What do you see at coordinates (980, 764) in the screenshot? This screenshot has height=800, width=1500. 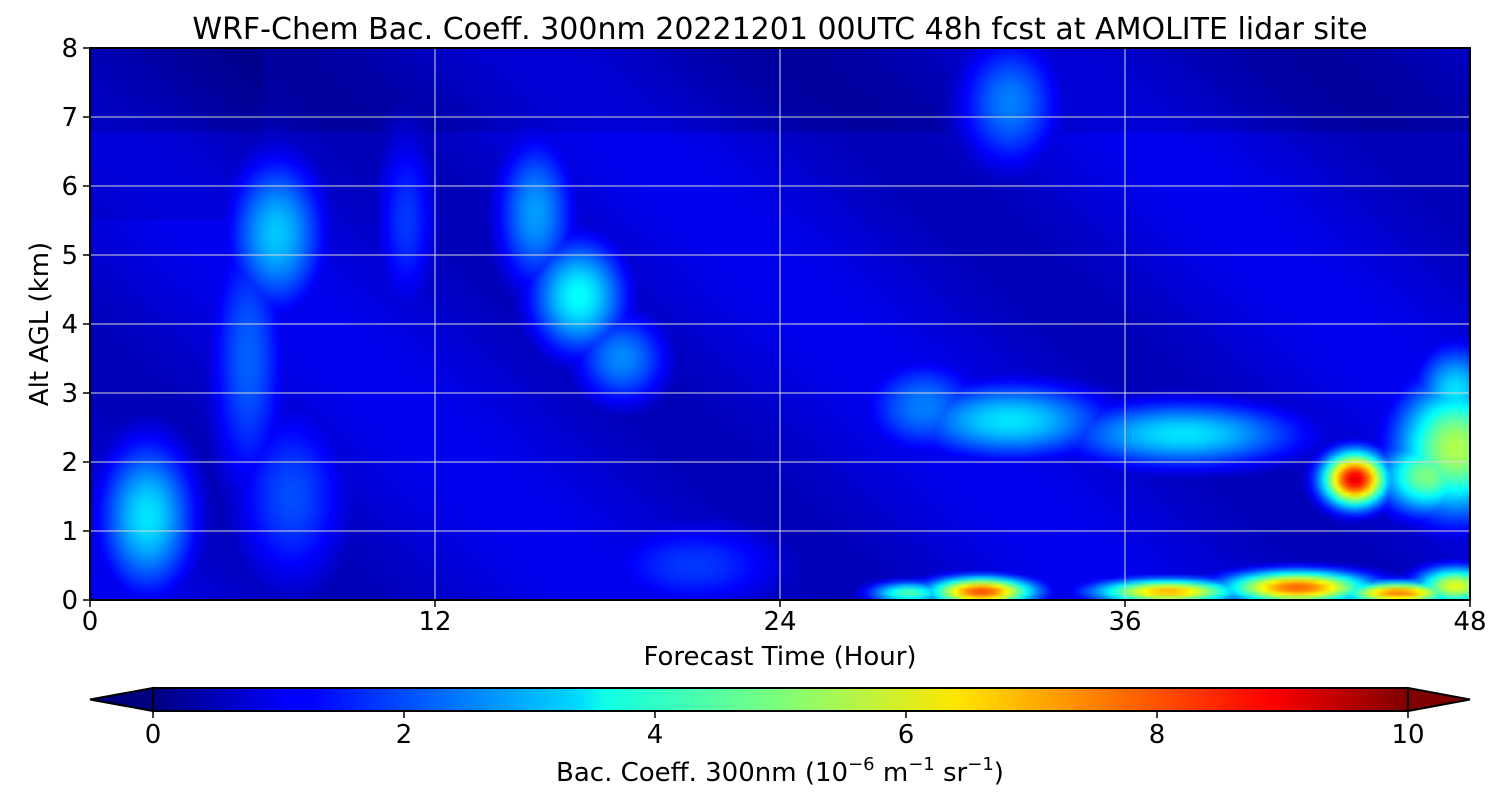 I see `colorbar-label-exp3: −1` at bounding box center [980, 764].